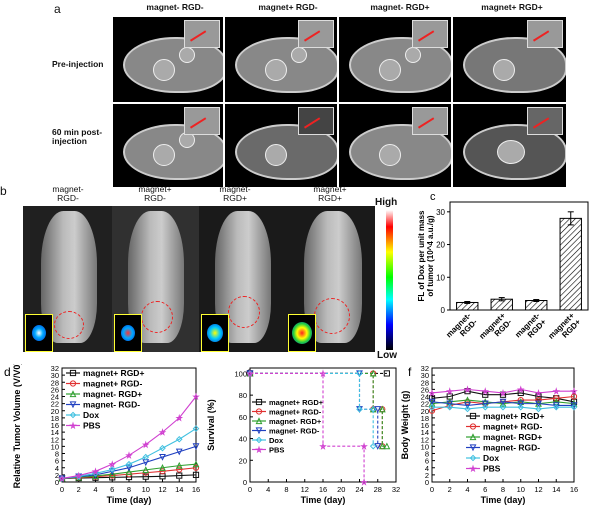  I want to click on row-label-pre: Pre-injection, so click(78, 64).